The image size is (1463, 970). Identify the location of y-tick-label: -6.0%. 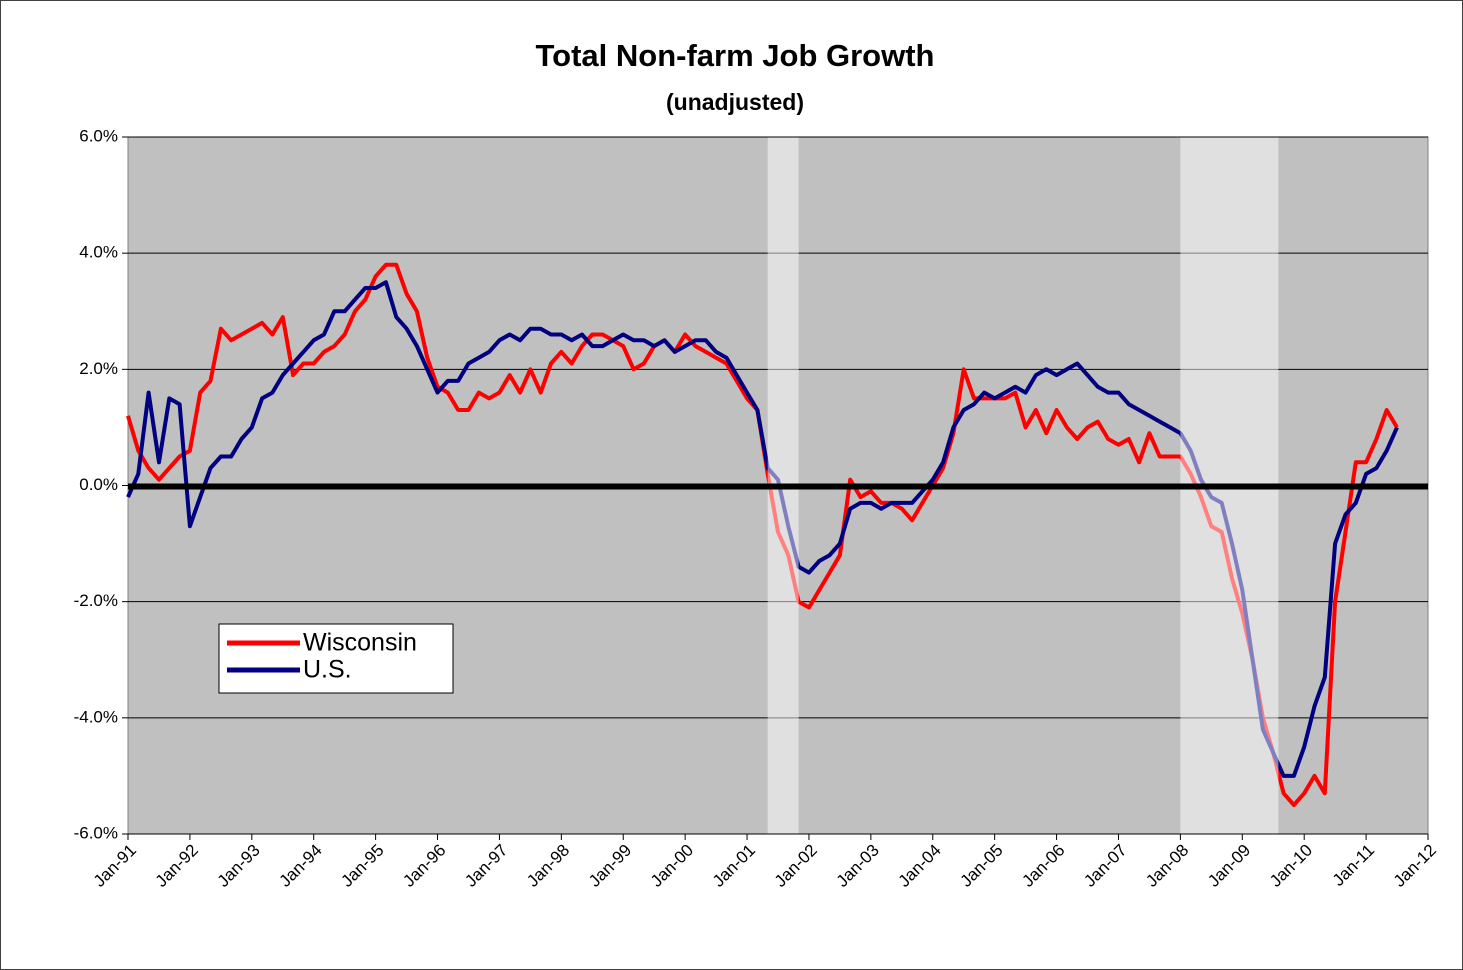
(96, 832).